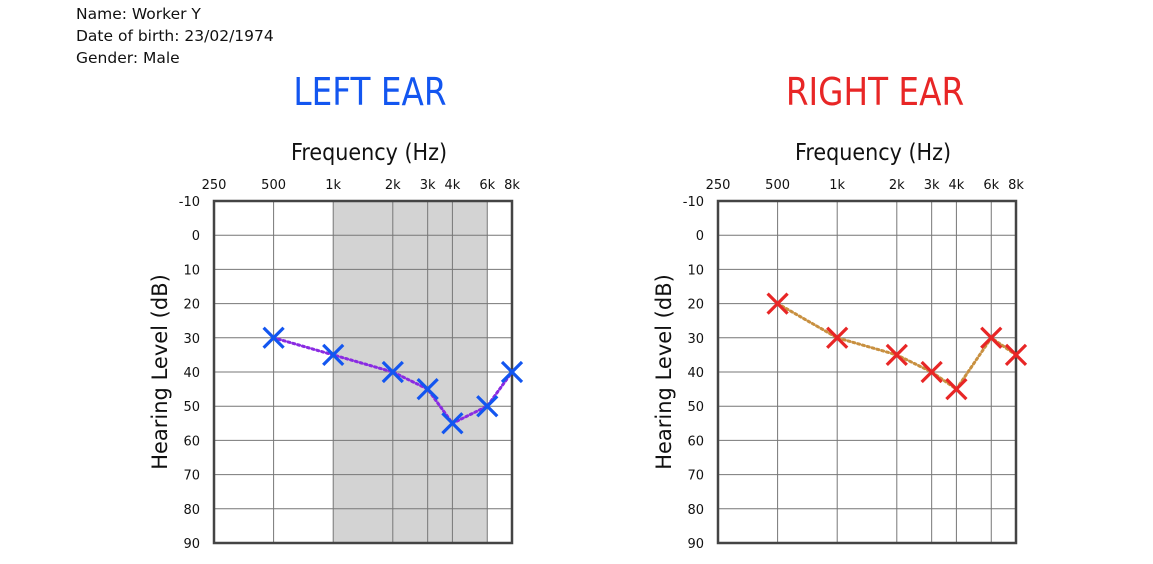  Describe the element at coordinates (191, 441) in the screenshot. I see `left-y-tick-label: 60` at that location.